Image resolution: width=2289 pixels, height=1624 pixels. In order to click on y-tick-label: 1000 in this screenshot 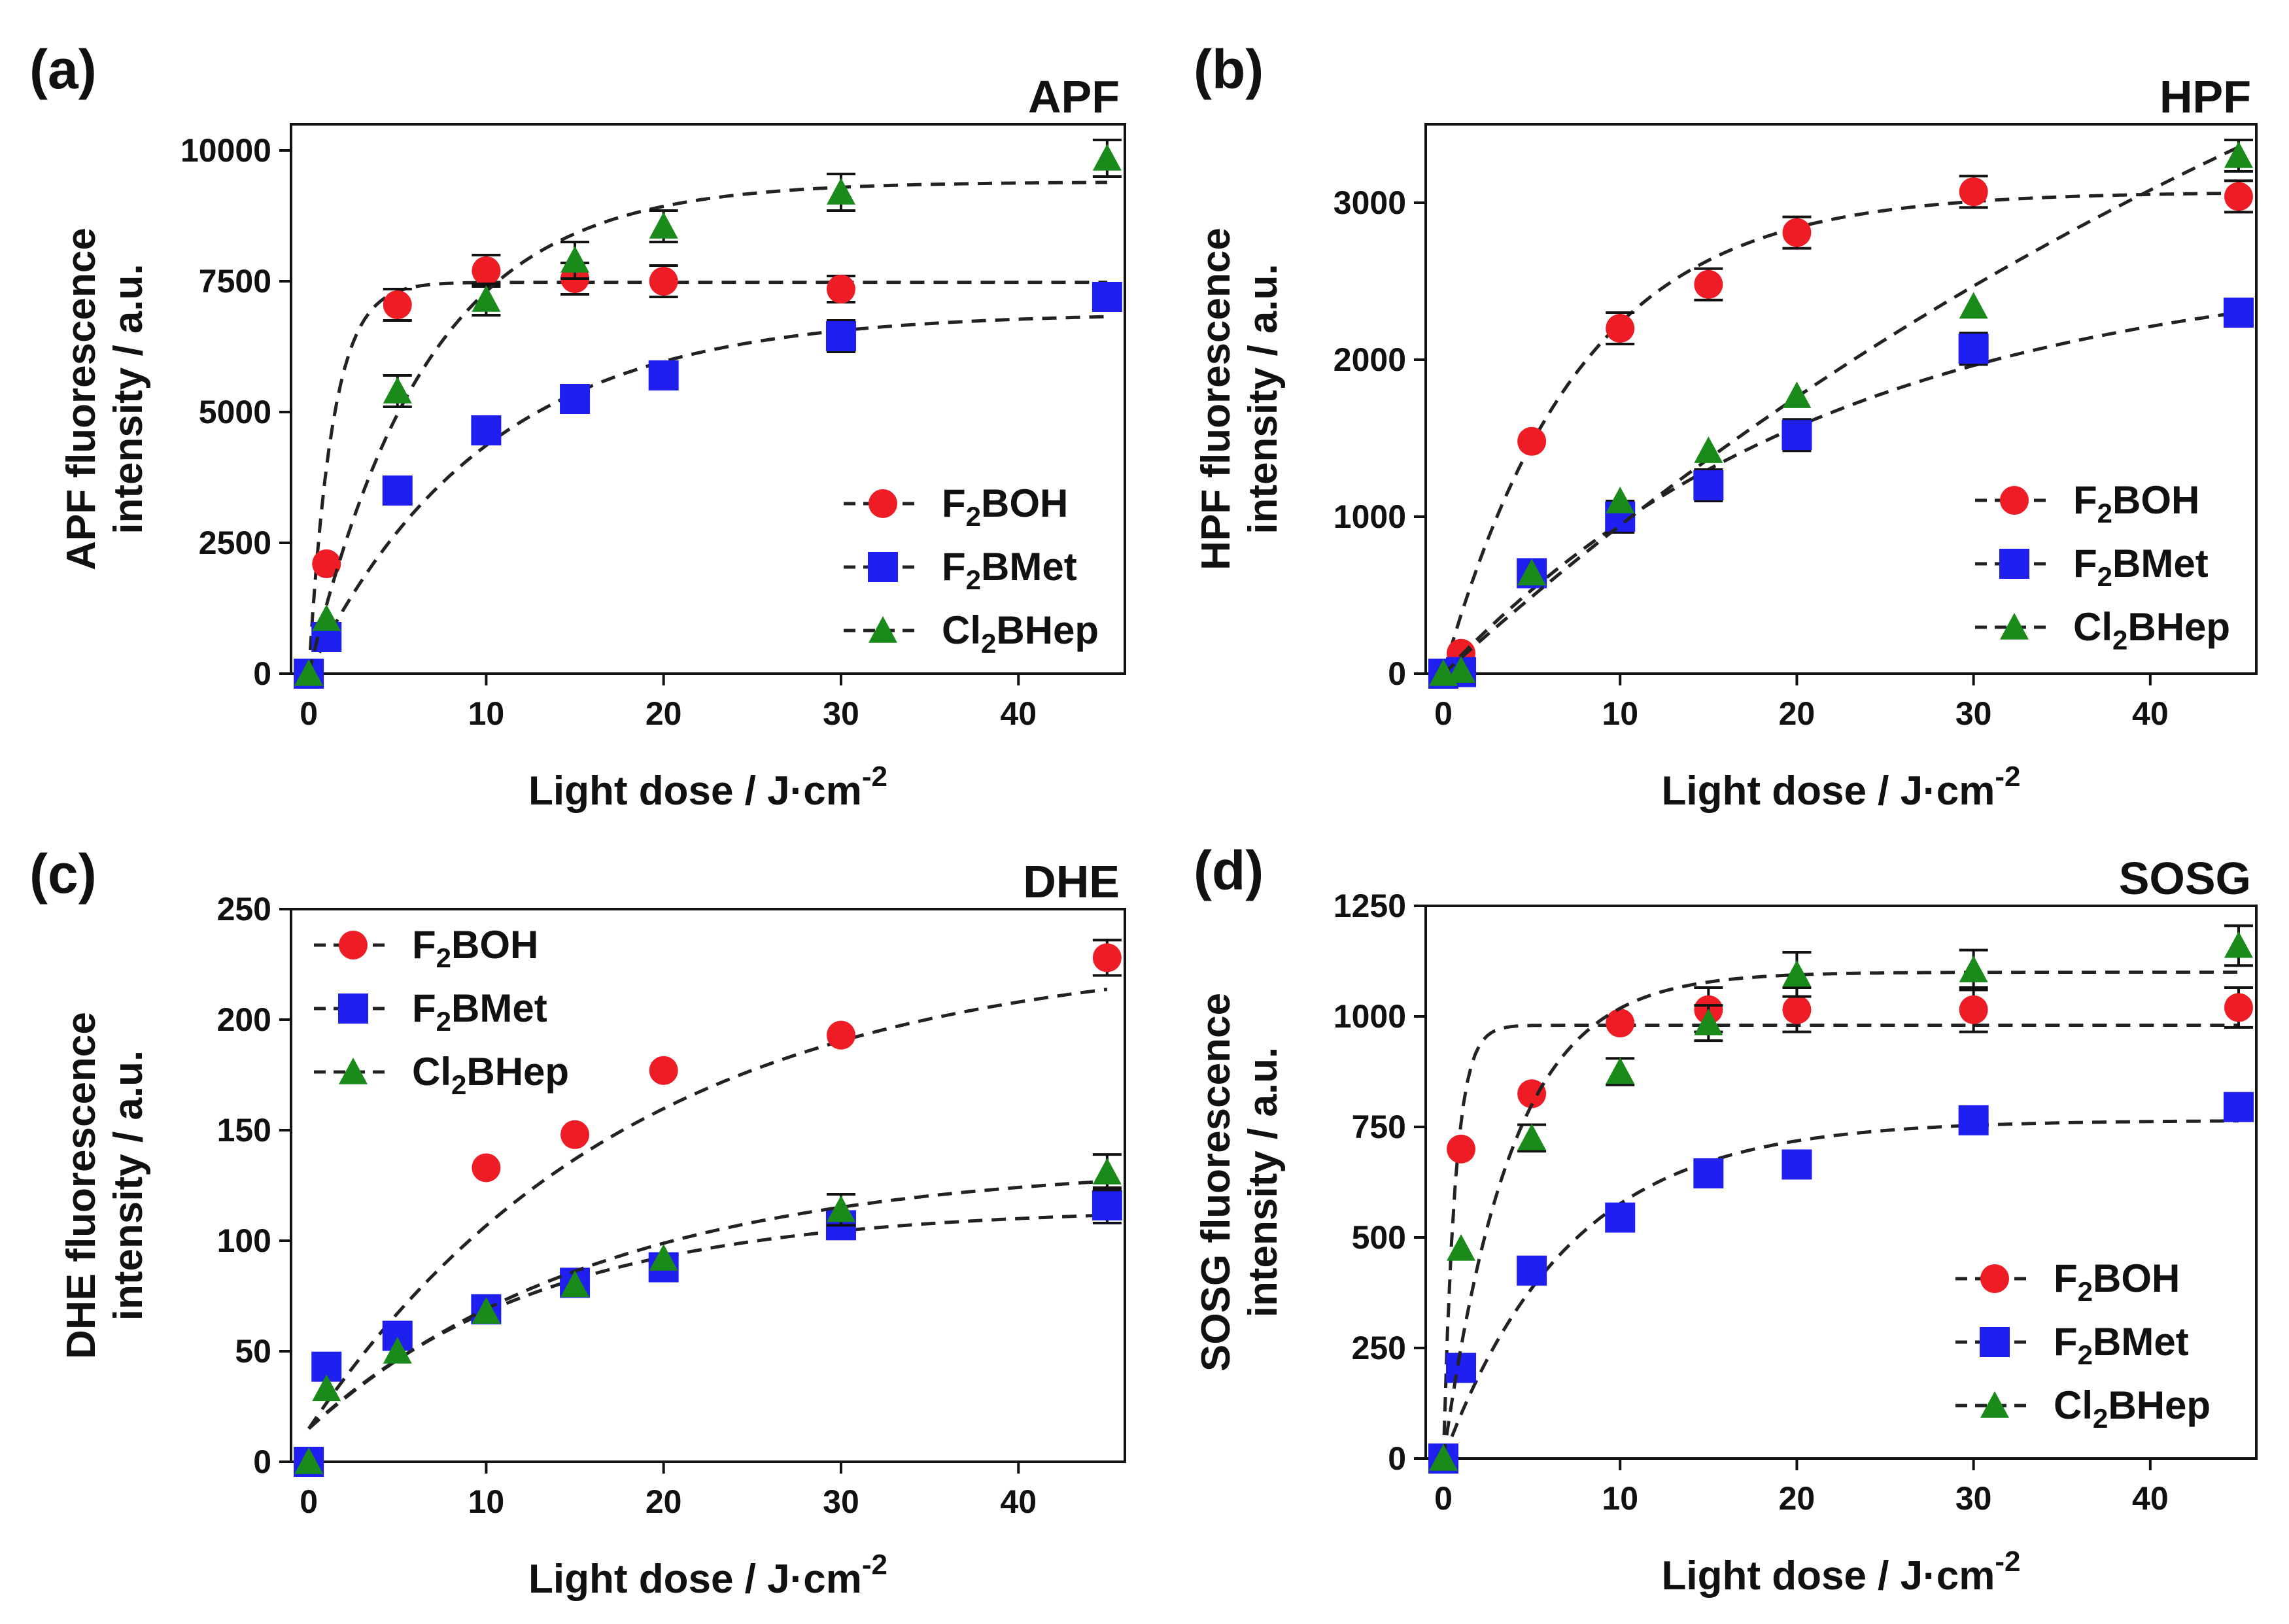, I will do `click(1370, 1016)`.